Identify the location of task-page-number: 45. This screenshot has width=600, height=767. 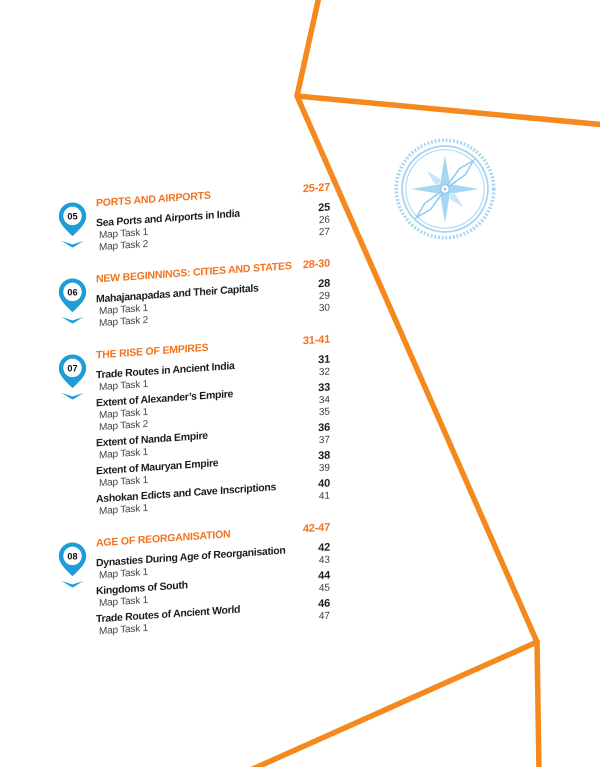
(324, 588).